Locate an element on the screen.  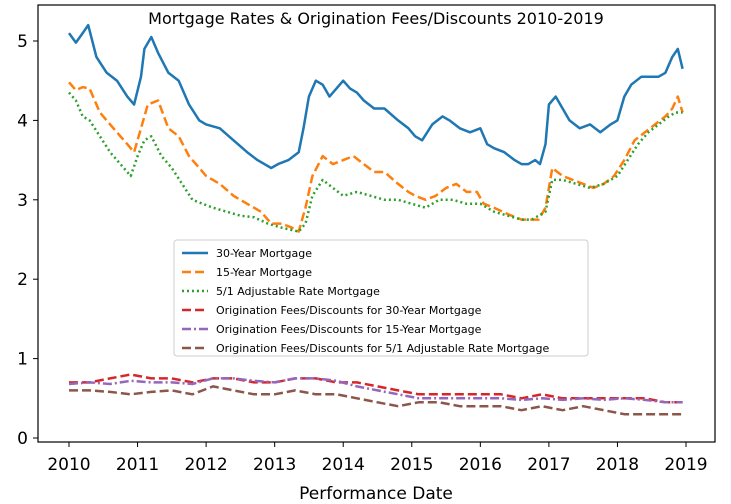
x-tick-label: 2016 is located at coordinates (480, 465).